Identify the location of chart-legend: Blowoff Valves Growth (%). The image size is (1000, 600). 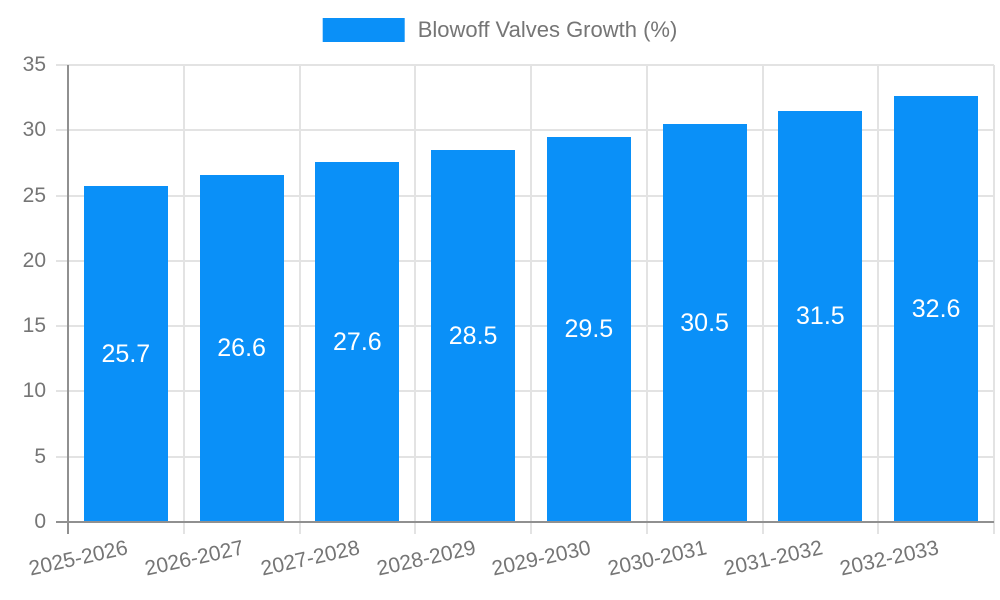
(500, 30).